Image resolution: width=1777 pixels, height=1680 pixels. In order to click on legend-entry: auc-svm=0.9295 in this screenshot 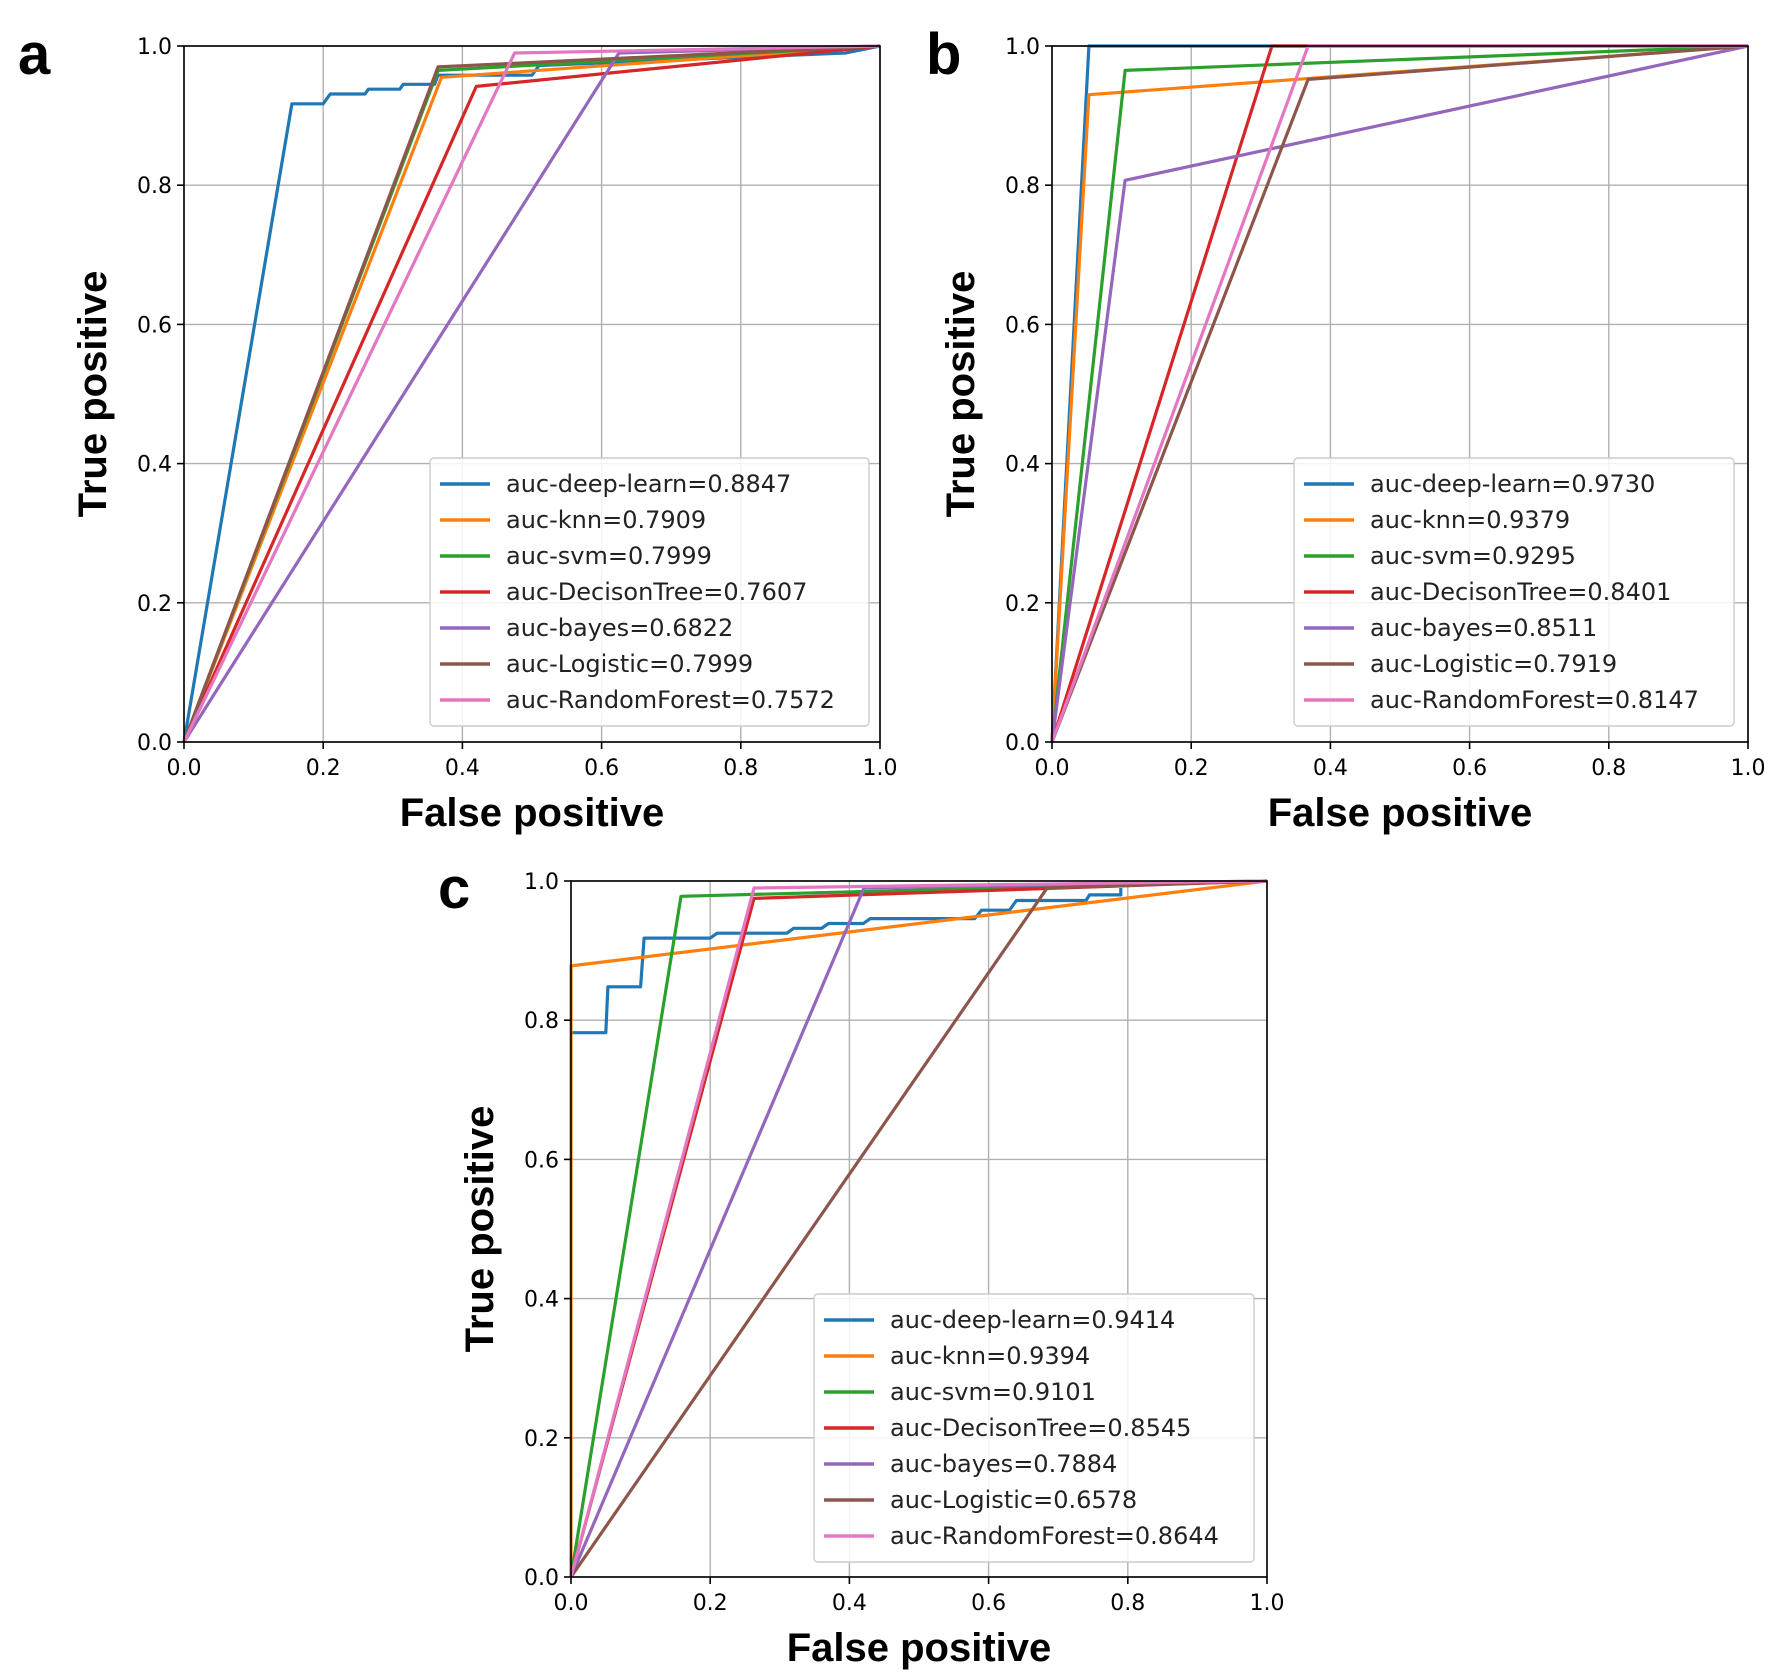, I will do `click(1473, 556)`.